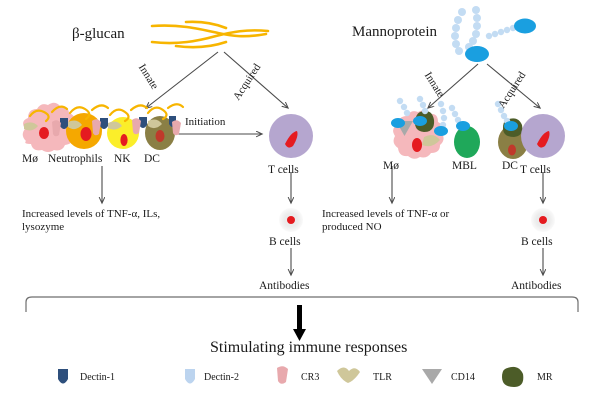  I want to click on cell-label-mo-right: Mø, so click(391, 166).